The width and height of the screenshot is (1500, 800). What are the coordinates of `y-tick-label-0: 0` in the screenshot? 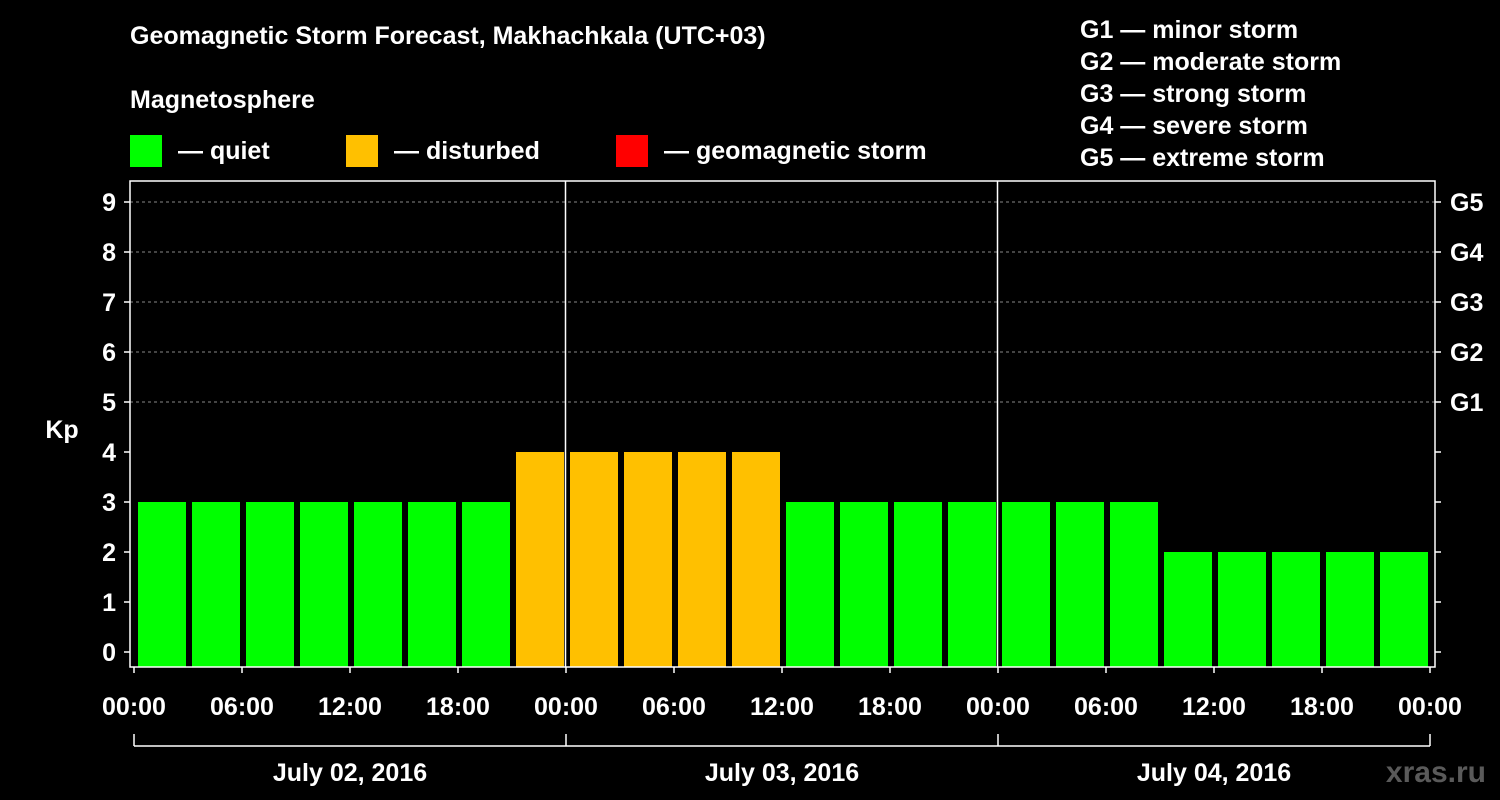 It's located at (109, 653).